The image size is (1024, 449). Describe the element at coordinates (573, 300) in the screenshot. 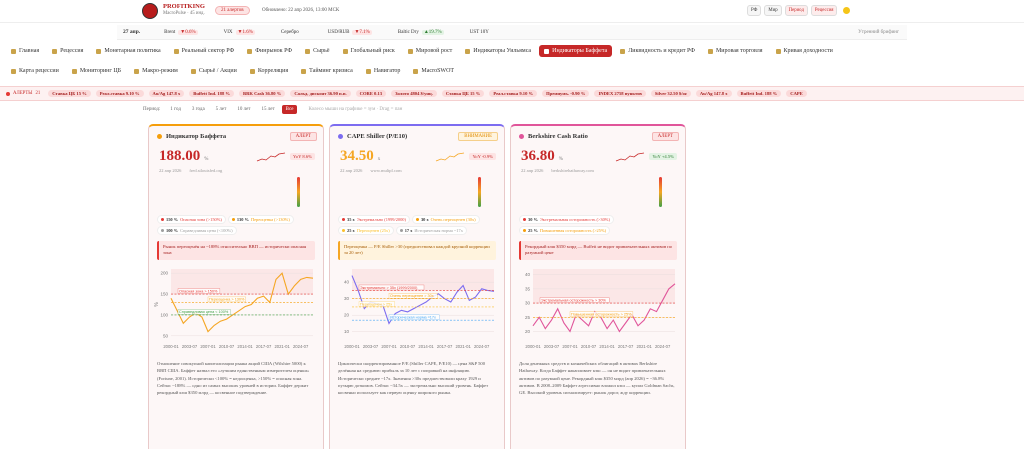

I see `threshold-label: Экстремальная осторожность > 30%` at that location.